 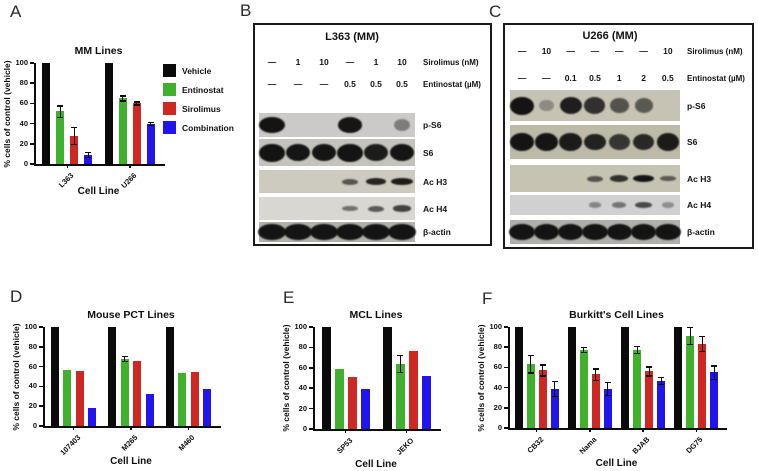 What do you see at coordinates (324, 62) in the screenshot?
I see `lane-dose-label: 10` at bounding box center [324, 62].